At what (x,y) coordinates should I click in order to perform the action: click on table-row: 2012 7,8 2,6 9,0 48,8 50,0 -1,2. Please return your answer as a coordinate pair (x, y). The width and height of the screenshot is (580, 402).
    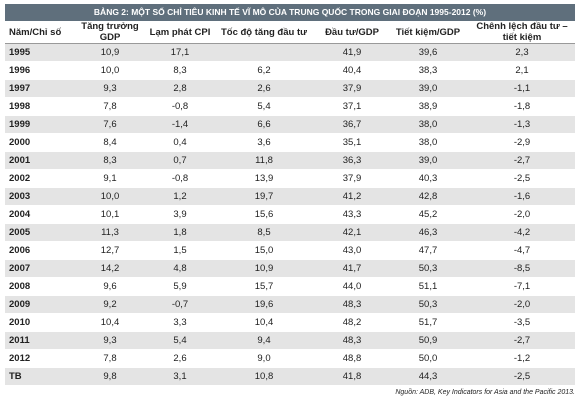
    Looking at the image, I should click on (290, 358).